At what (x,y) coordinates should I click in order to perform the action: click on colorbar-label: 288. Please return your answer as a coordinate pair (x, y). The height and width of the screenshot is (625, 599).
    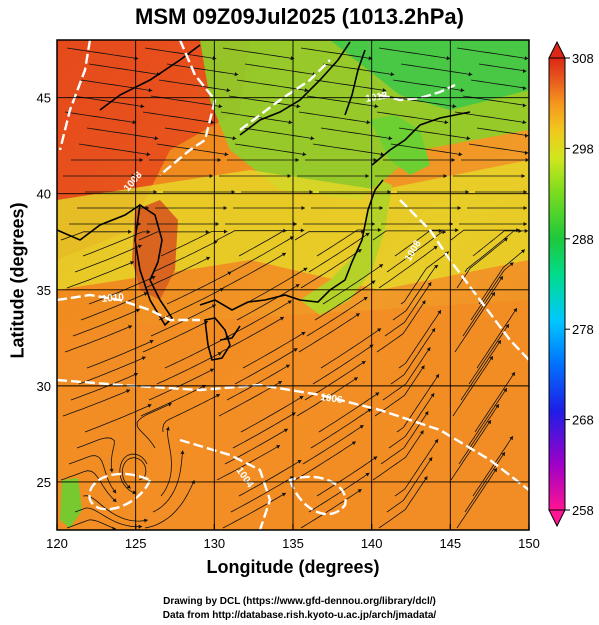
    Looking at the image, I should click on (583, 239).